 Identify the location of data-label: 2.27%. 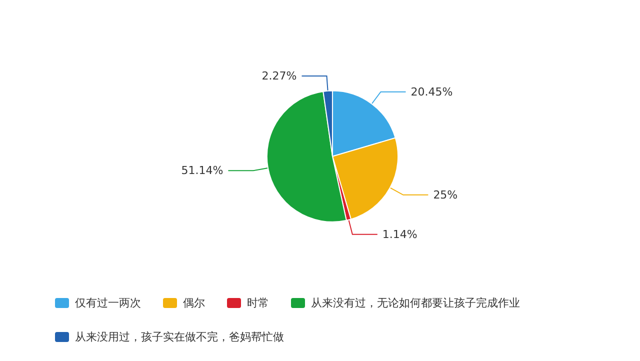
(279, 76).